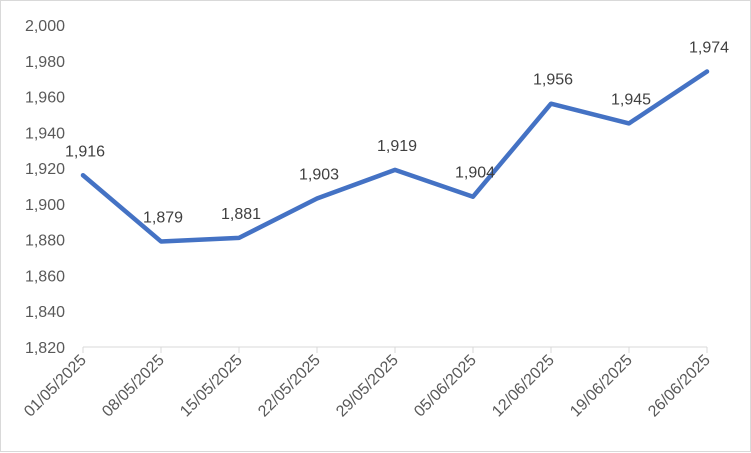  Describe the element at coordinates (45, 133) in the screenshot. I see `y-tick-label: 1,940` at that location.